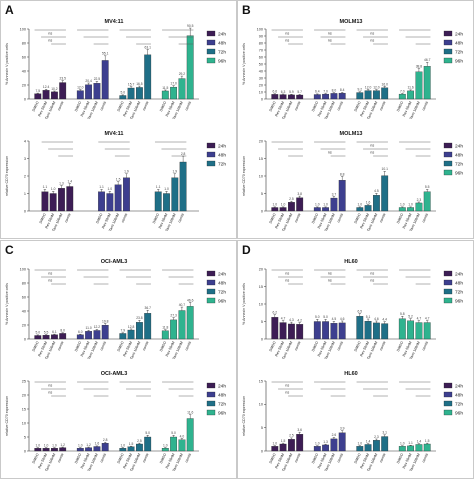 The width and height of the screenshot is (474, 479). What do you see at coordinates (9, 10) in the screenshot?
I see `panel-letter: A` at bounding box center [9, 10].